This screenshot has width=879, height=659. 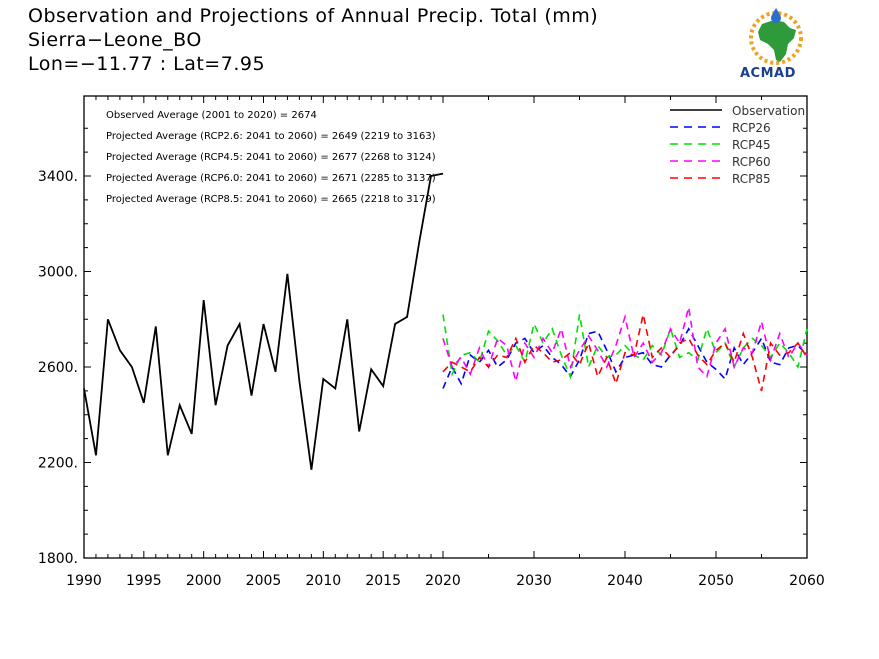 What do you see at coordinates (204, 581) in the screenshot?
I see `x-tick-label: 2000` at bounding box center [204, 581].